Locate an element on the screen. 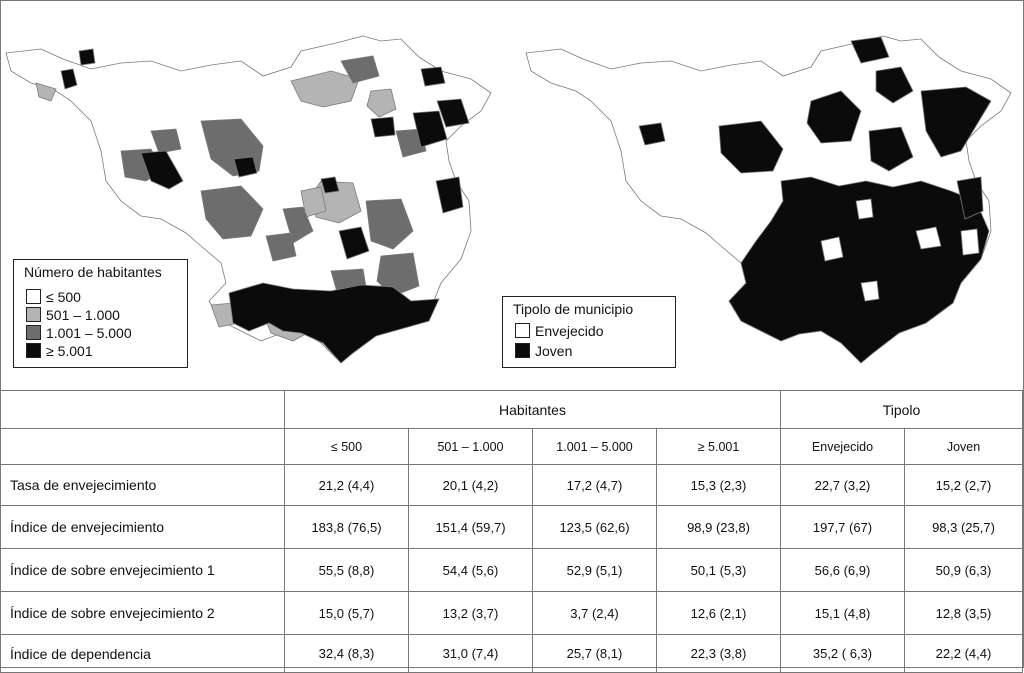 Image resolution: width=1024 pixels, height=673 pixels. row-label: Índice de sobre envejecimiento 1 is located at coordinates (142, 570).